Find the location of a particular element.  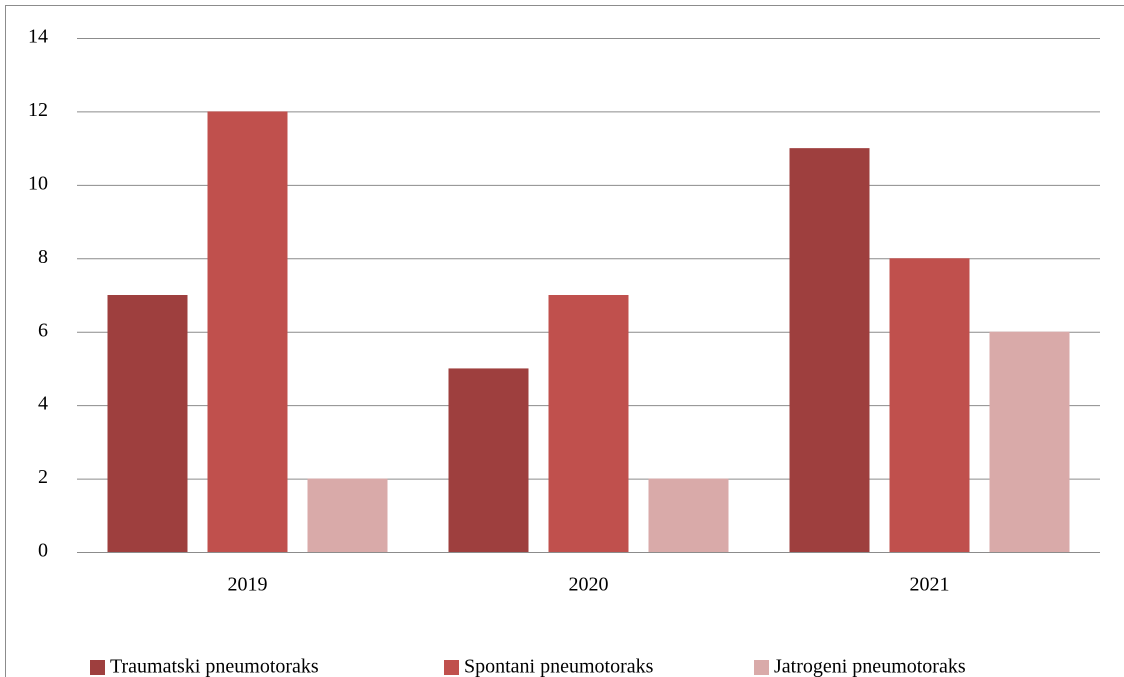

legend-label: Jatrogeni pneumotoraks is located at coordinates (870, 666).